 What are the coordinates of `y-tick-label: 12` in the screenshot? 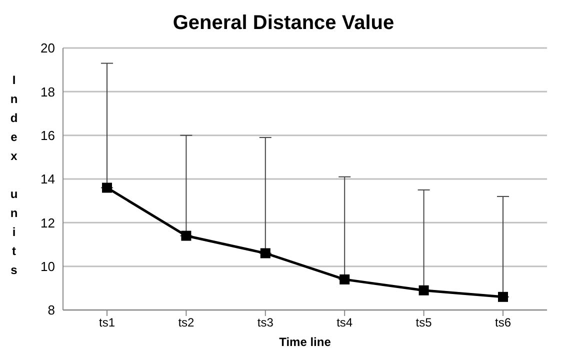 It's located at (47, 222).